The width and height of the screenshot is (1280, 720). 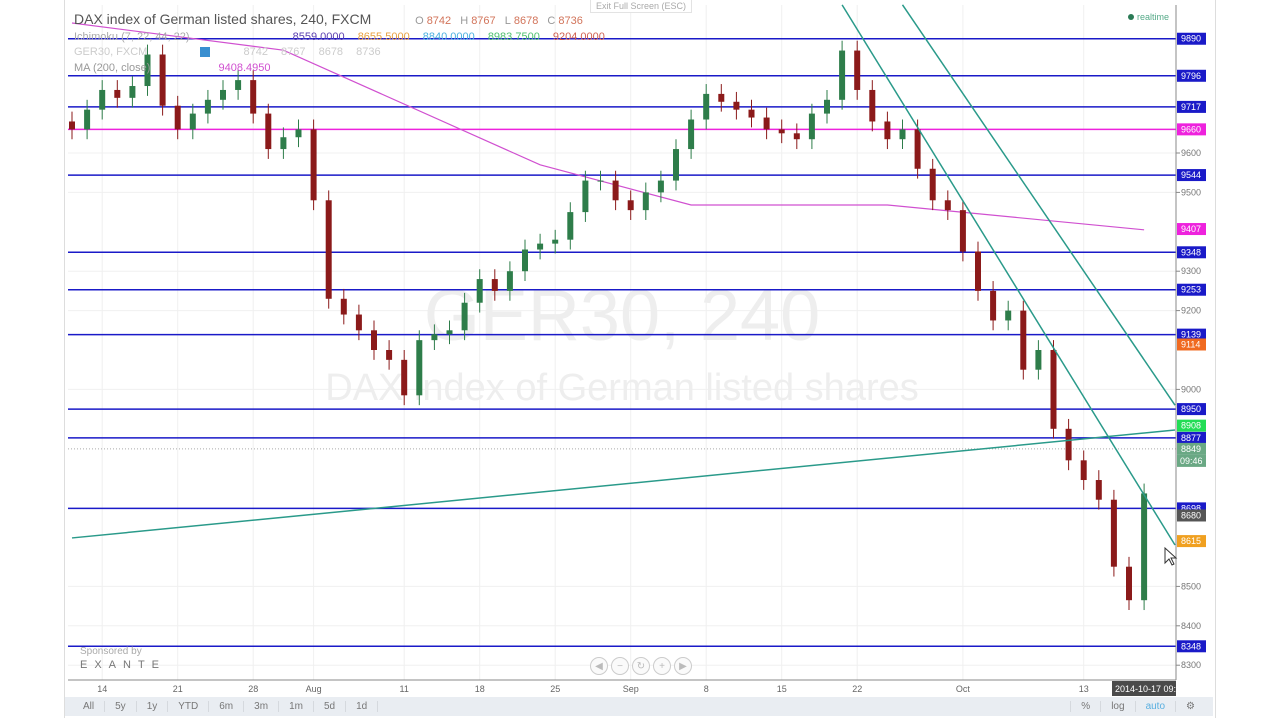 I want to click on range-6m: 6m, so click(x=227, y=706).